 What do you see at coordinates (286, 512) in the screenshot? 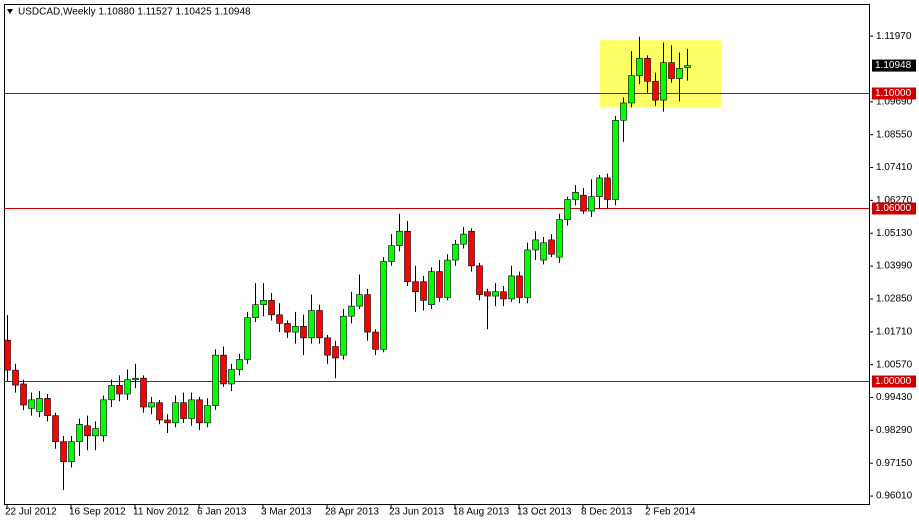
I see `x-tick-label: 3 Mar 2013` at bounding box center [286, 512].